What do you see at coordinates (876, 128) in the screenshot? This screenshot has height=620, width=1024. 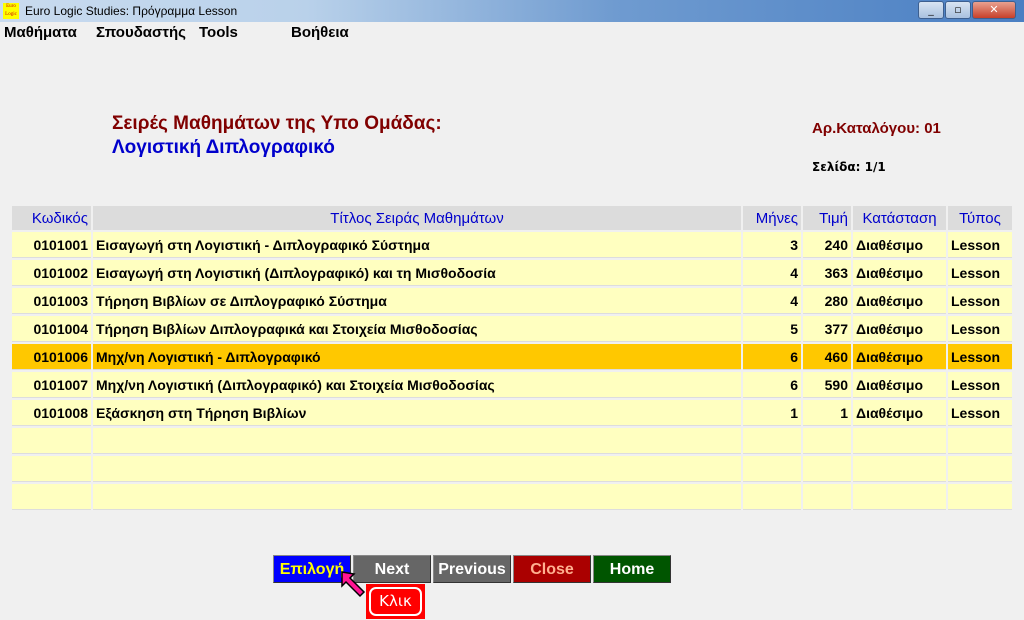 I see `catalog-number: Αρ.Καταλόγου: 01` at bounding box center [876, 128].